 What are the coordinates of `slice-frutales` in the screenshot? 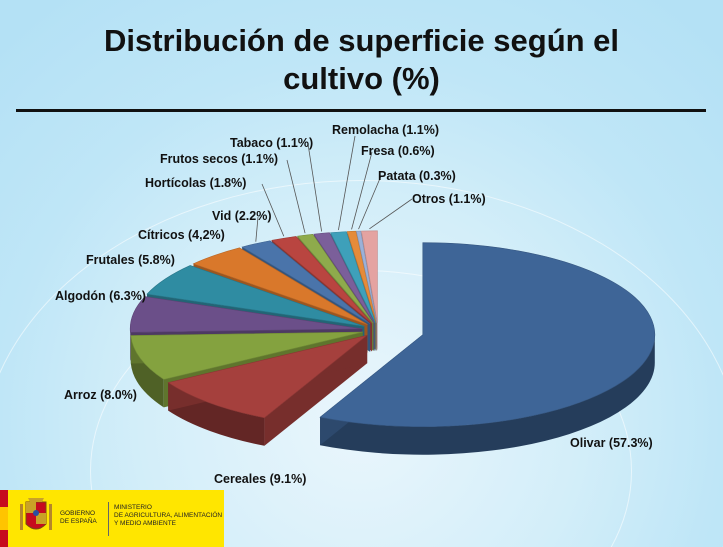 It's located at (255, 296).